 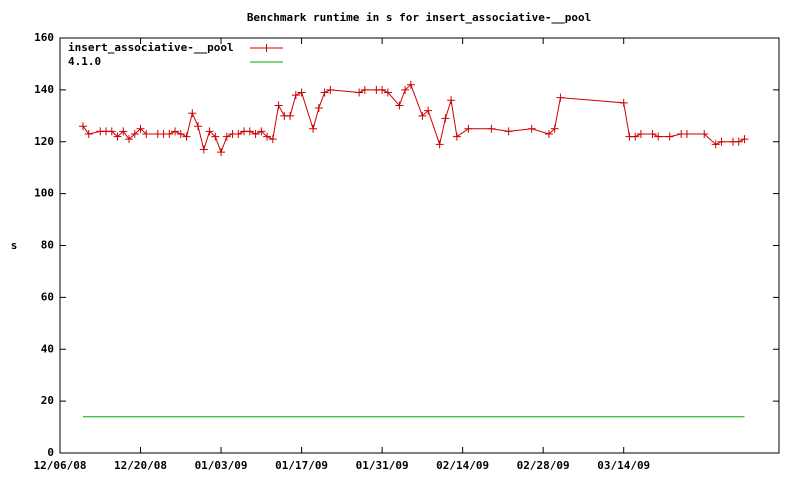 I want to click on x-tick-label: 02/28/09, so click(x=543, y=465).